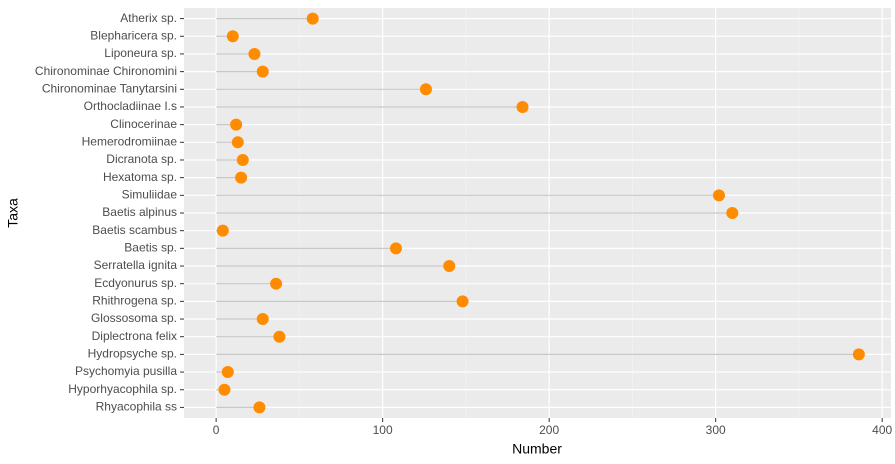  Describe the element at coordinates (135, 283) in the screenshot. I see `y-tick-label: Ecdyonurus sp.` at that location.